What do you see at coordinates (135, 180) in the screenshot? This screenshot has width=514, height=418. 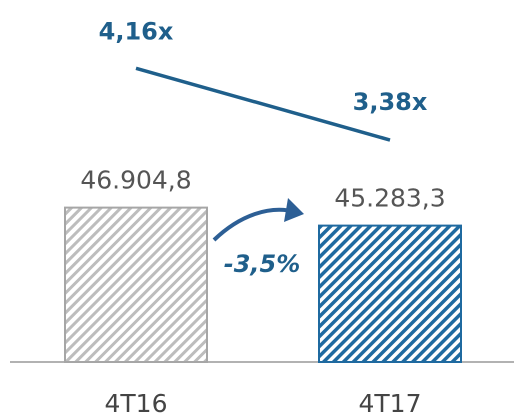 I see `value-label: 46.904,8` at bounding box center [135, 180].